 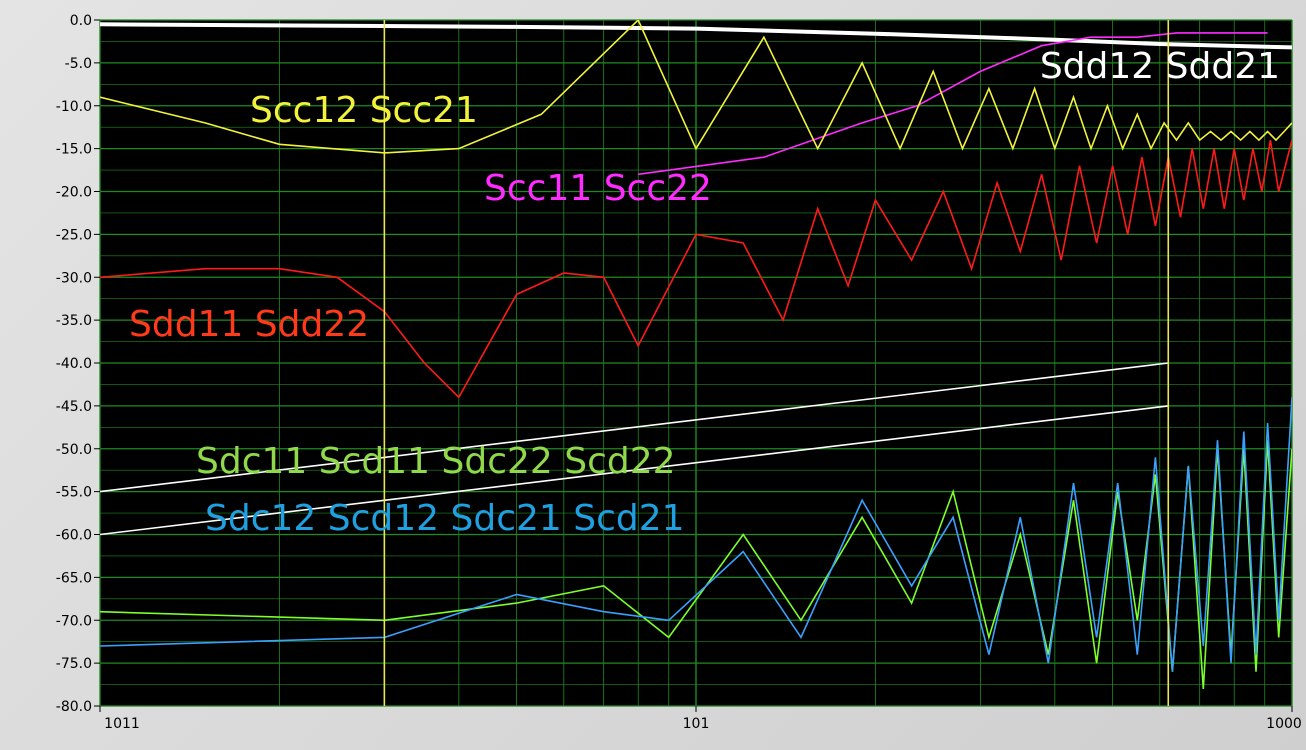 I want to click on y-tick-label: -55.0, so click(x=74, y=493).